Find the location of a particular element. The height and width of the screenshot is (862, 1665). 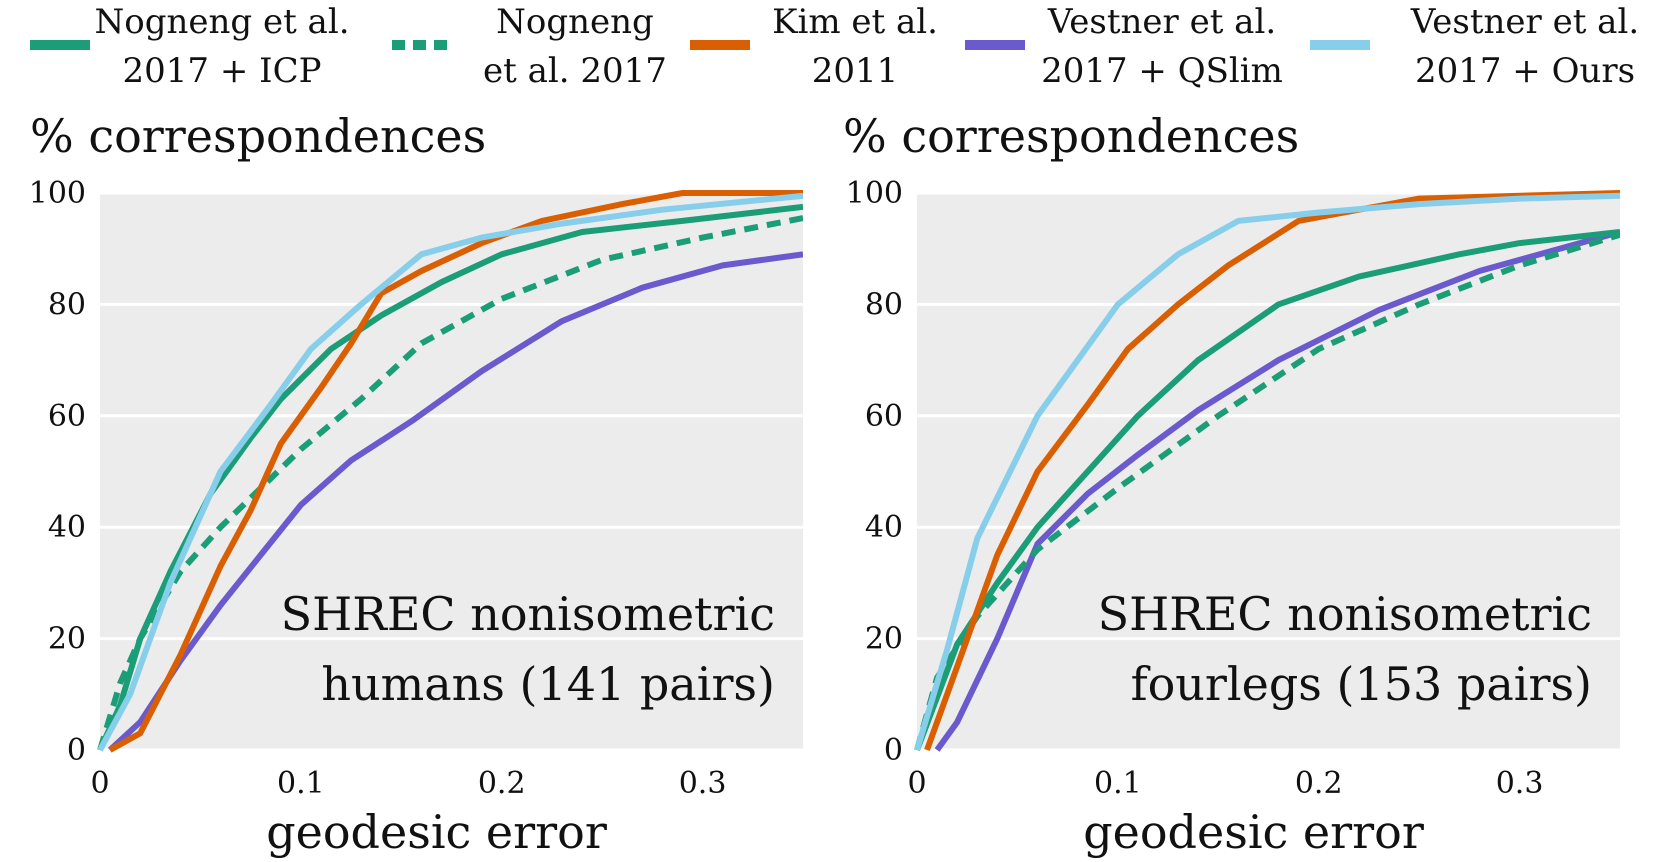

legend-label-line2: 2017 + QSlim is located at coordinates (1162, 71).